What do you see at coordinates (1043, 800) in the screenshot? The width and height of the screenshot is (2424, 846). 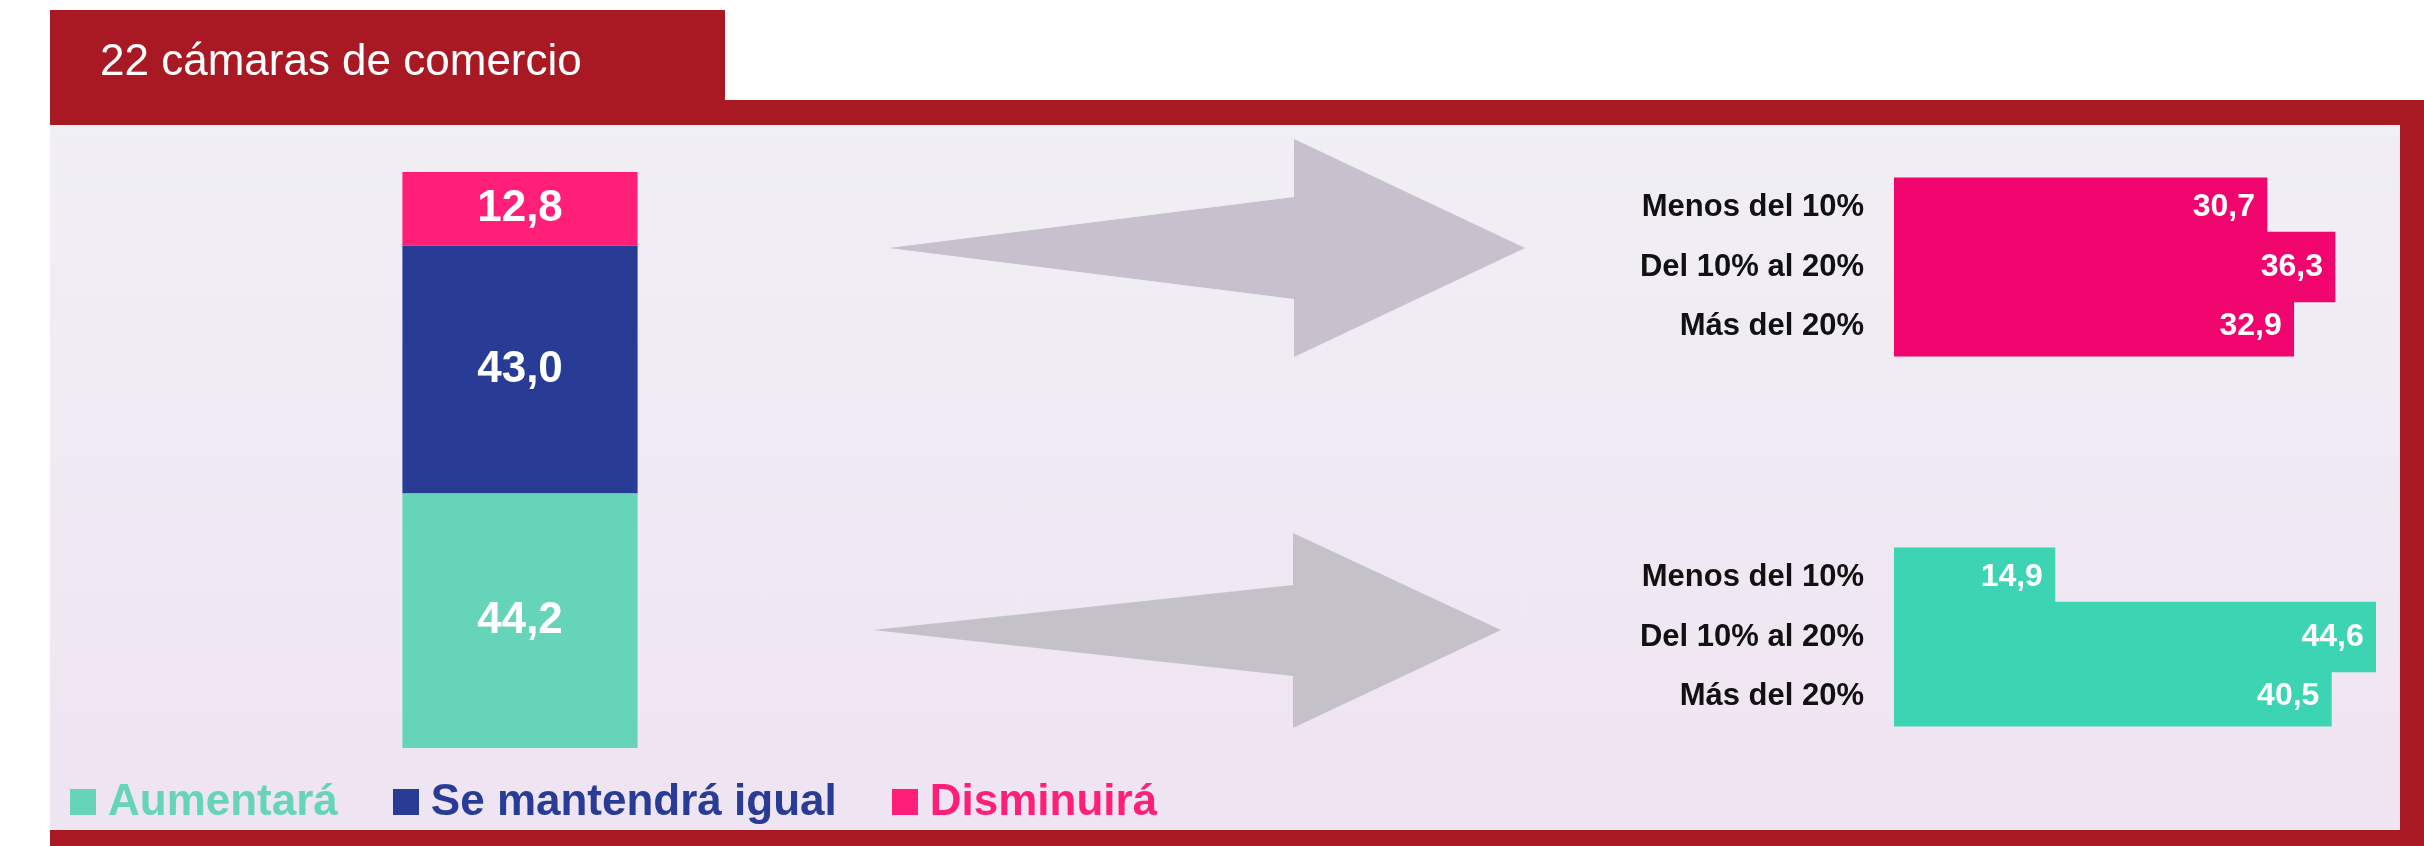 I see `legend-label: Disminuirá` at bounding box center [1043, 800].